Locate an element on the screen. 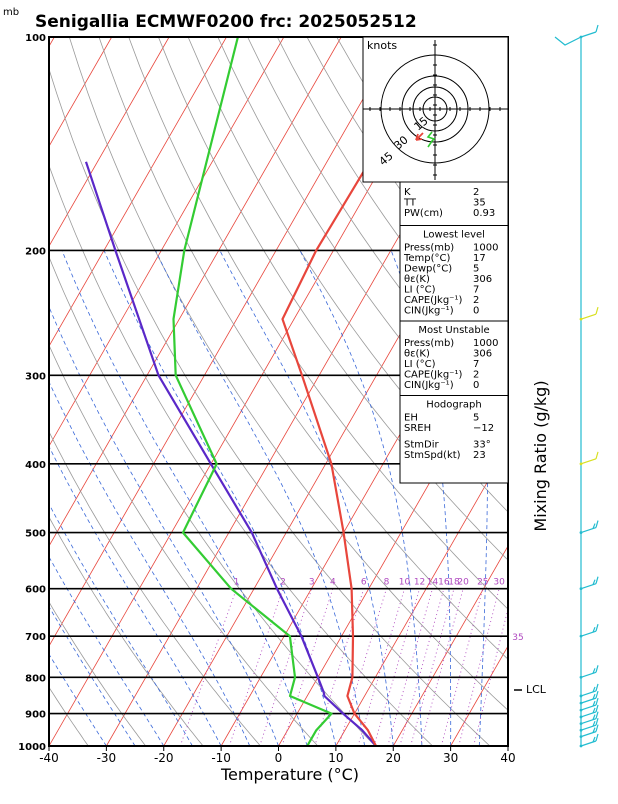  index-value: 1000 is located at coordinates (485, 343).